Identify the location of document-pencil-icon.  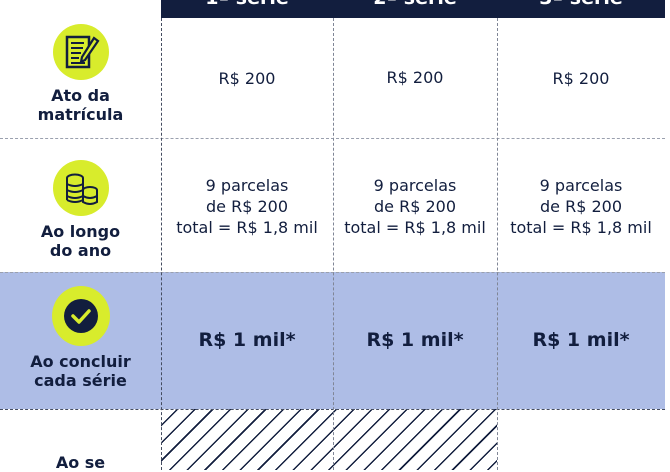
(80, 52).